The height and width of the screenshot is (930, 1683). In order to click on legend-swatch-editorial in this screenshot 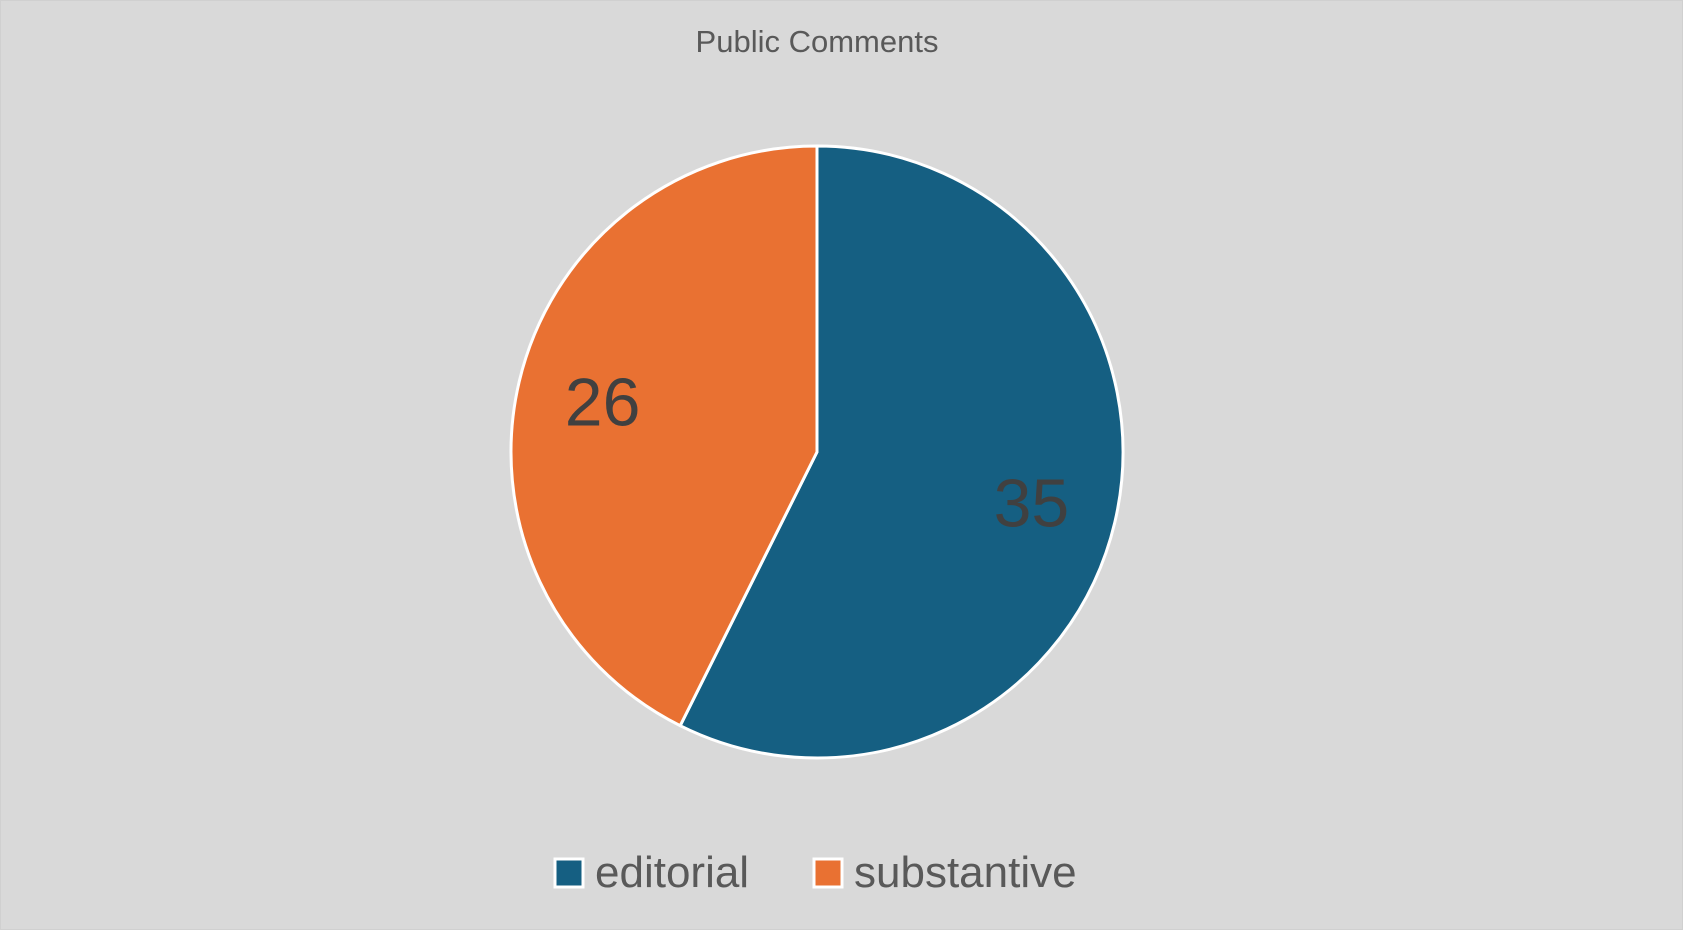, I will do `click(569, 873)`.